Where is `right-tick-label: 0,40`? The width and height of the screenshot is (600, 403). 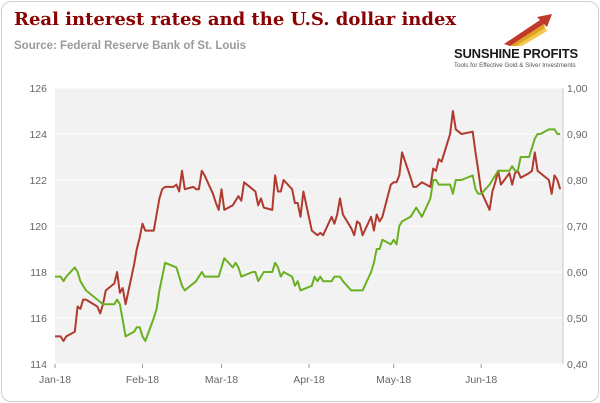 right-tick-label: 0,40 is located at coordinates (577, 365).